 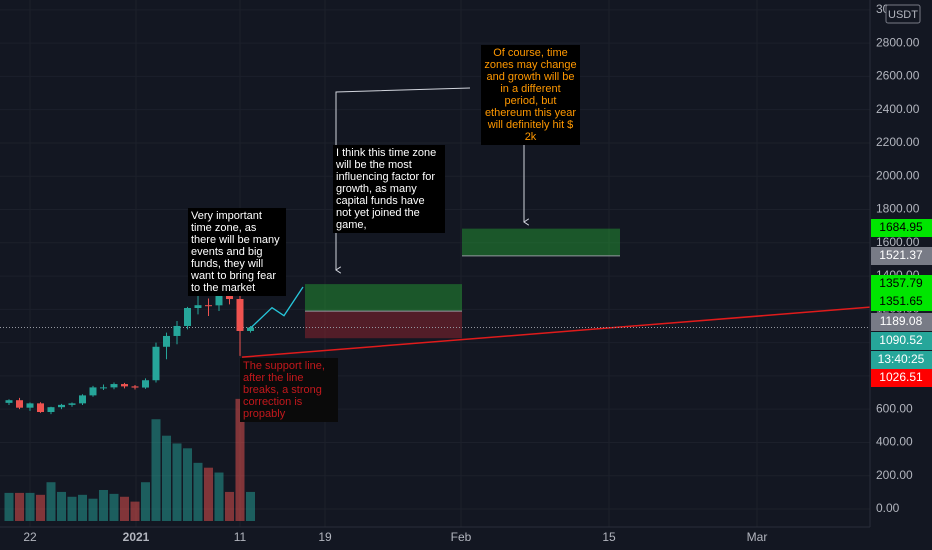 I want to click on price-tag-label: 1026.51, so click(x=901, y=377).